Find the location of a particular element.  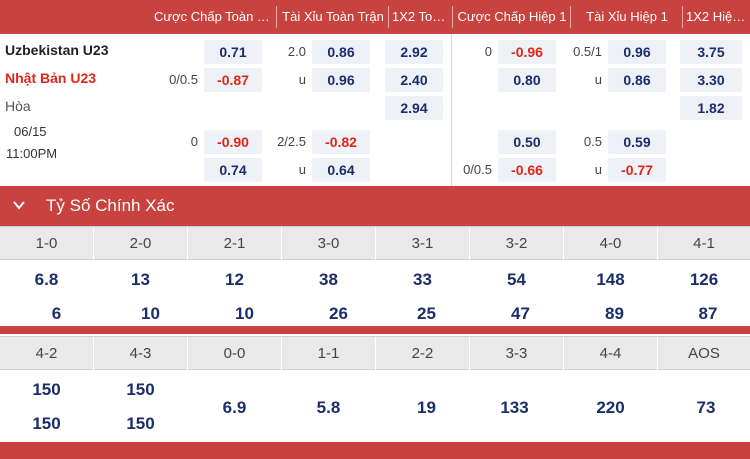

score-label: 0-0 is located at coordinates (234, 353).